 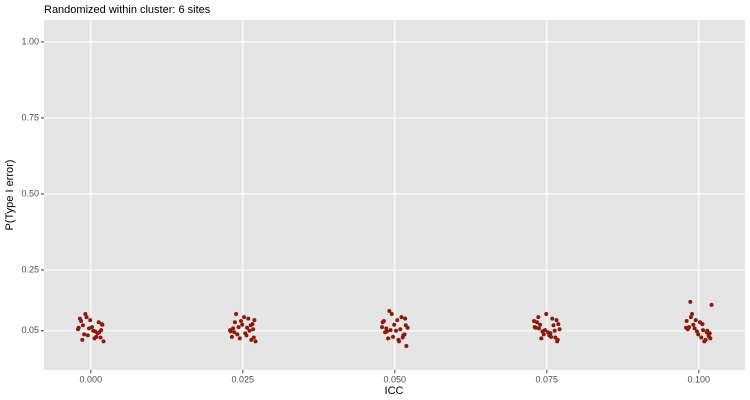 What do you see at coordinates (10, 195) in the screenshot?
I see `y-axis-label: P(Type I error)` at bounding box center [10, 195].